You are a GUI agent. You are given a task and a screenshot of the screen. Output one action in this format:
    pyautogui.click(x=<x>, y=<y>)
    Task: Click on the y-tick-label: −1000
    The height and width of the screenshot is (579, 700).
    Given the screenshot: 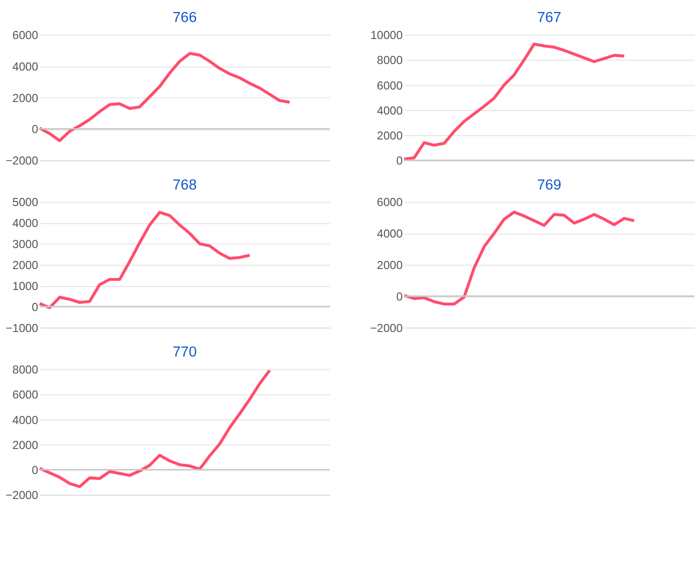 What is the action you would take?
    pyautogui.click(x=22, y=328)
    